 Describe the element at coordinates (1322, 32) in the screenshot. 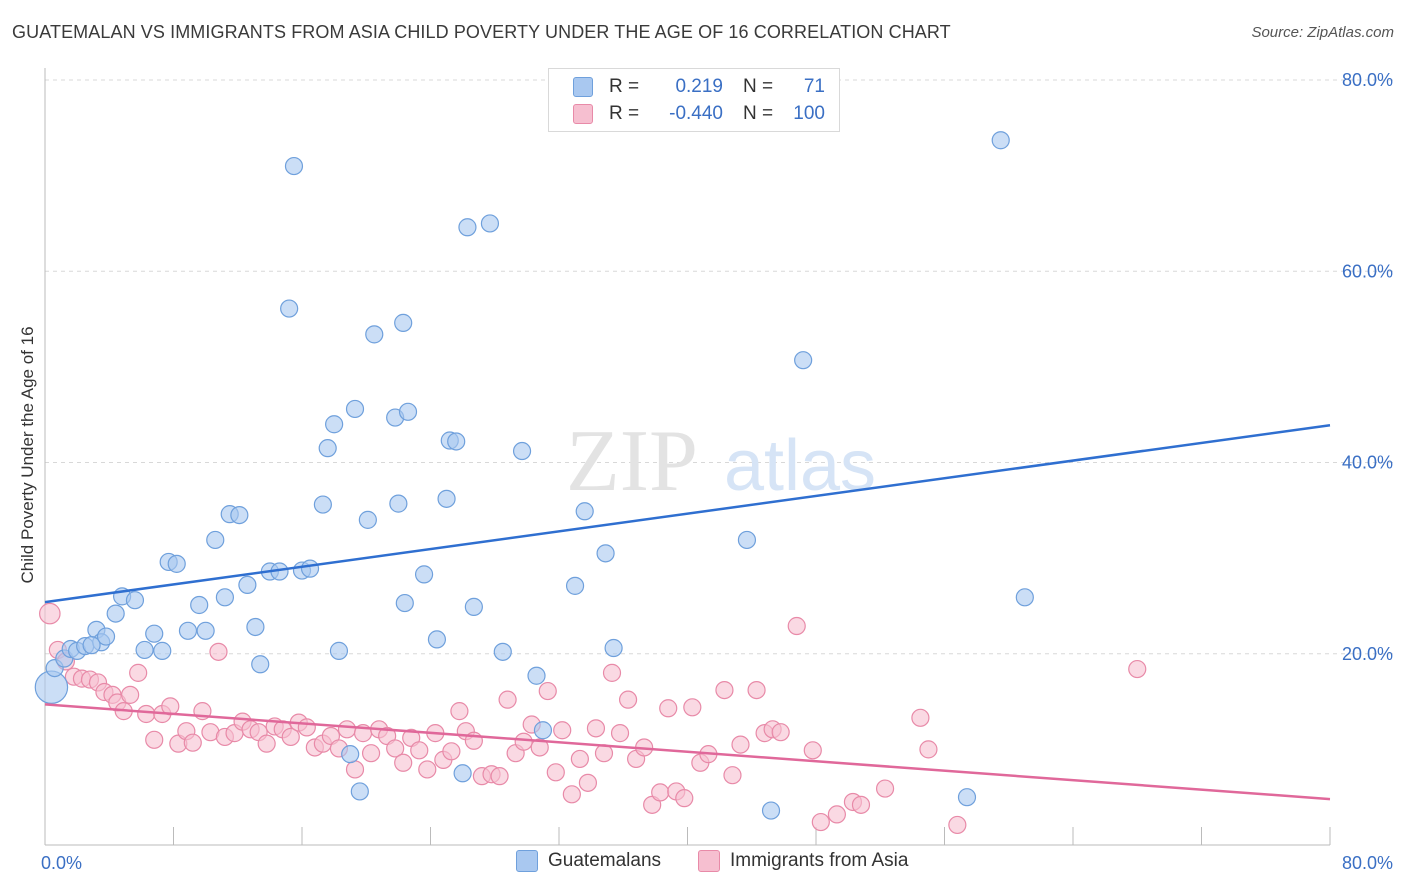

I see `source-label: Source: ZipAtlas.com` at that location.